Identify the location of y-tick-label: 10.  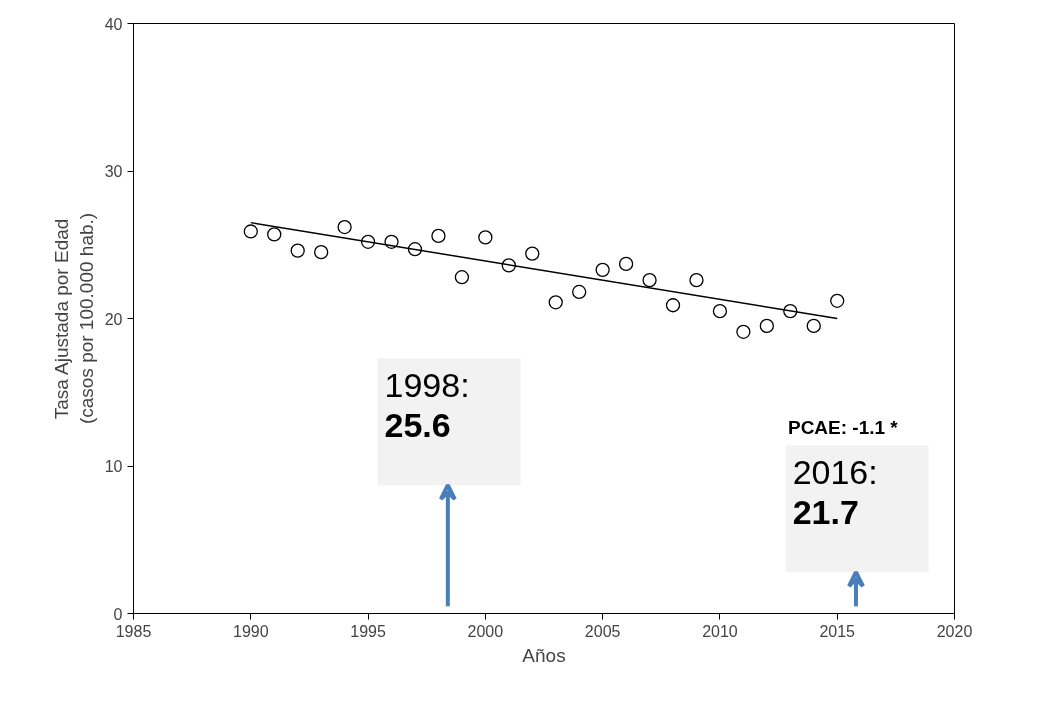
(113, 466).